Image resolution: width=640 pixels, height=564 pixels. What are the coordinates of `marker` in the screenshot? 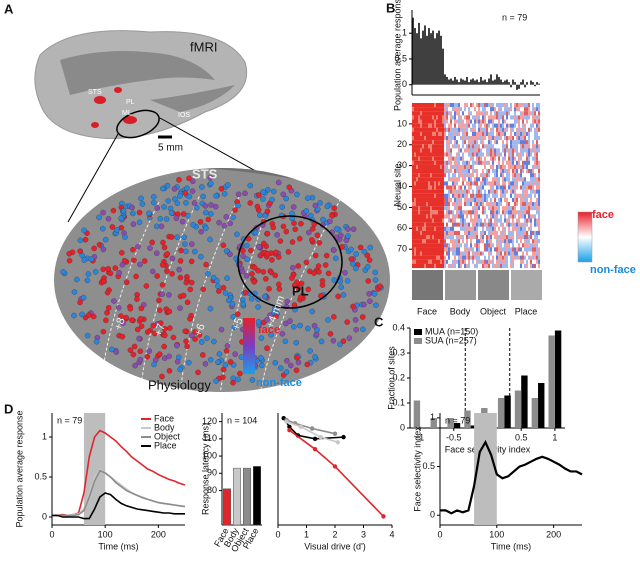 It's located at (343, 437).